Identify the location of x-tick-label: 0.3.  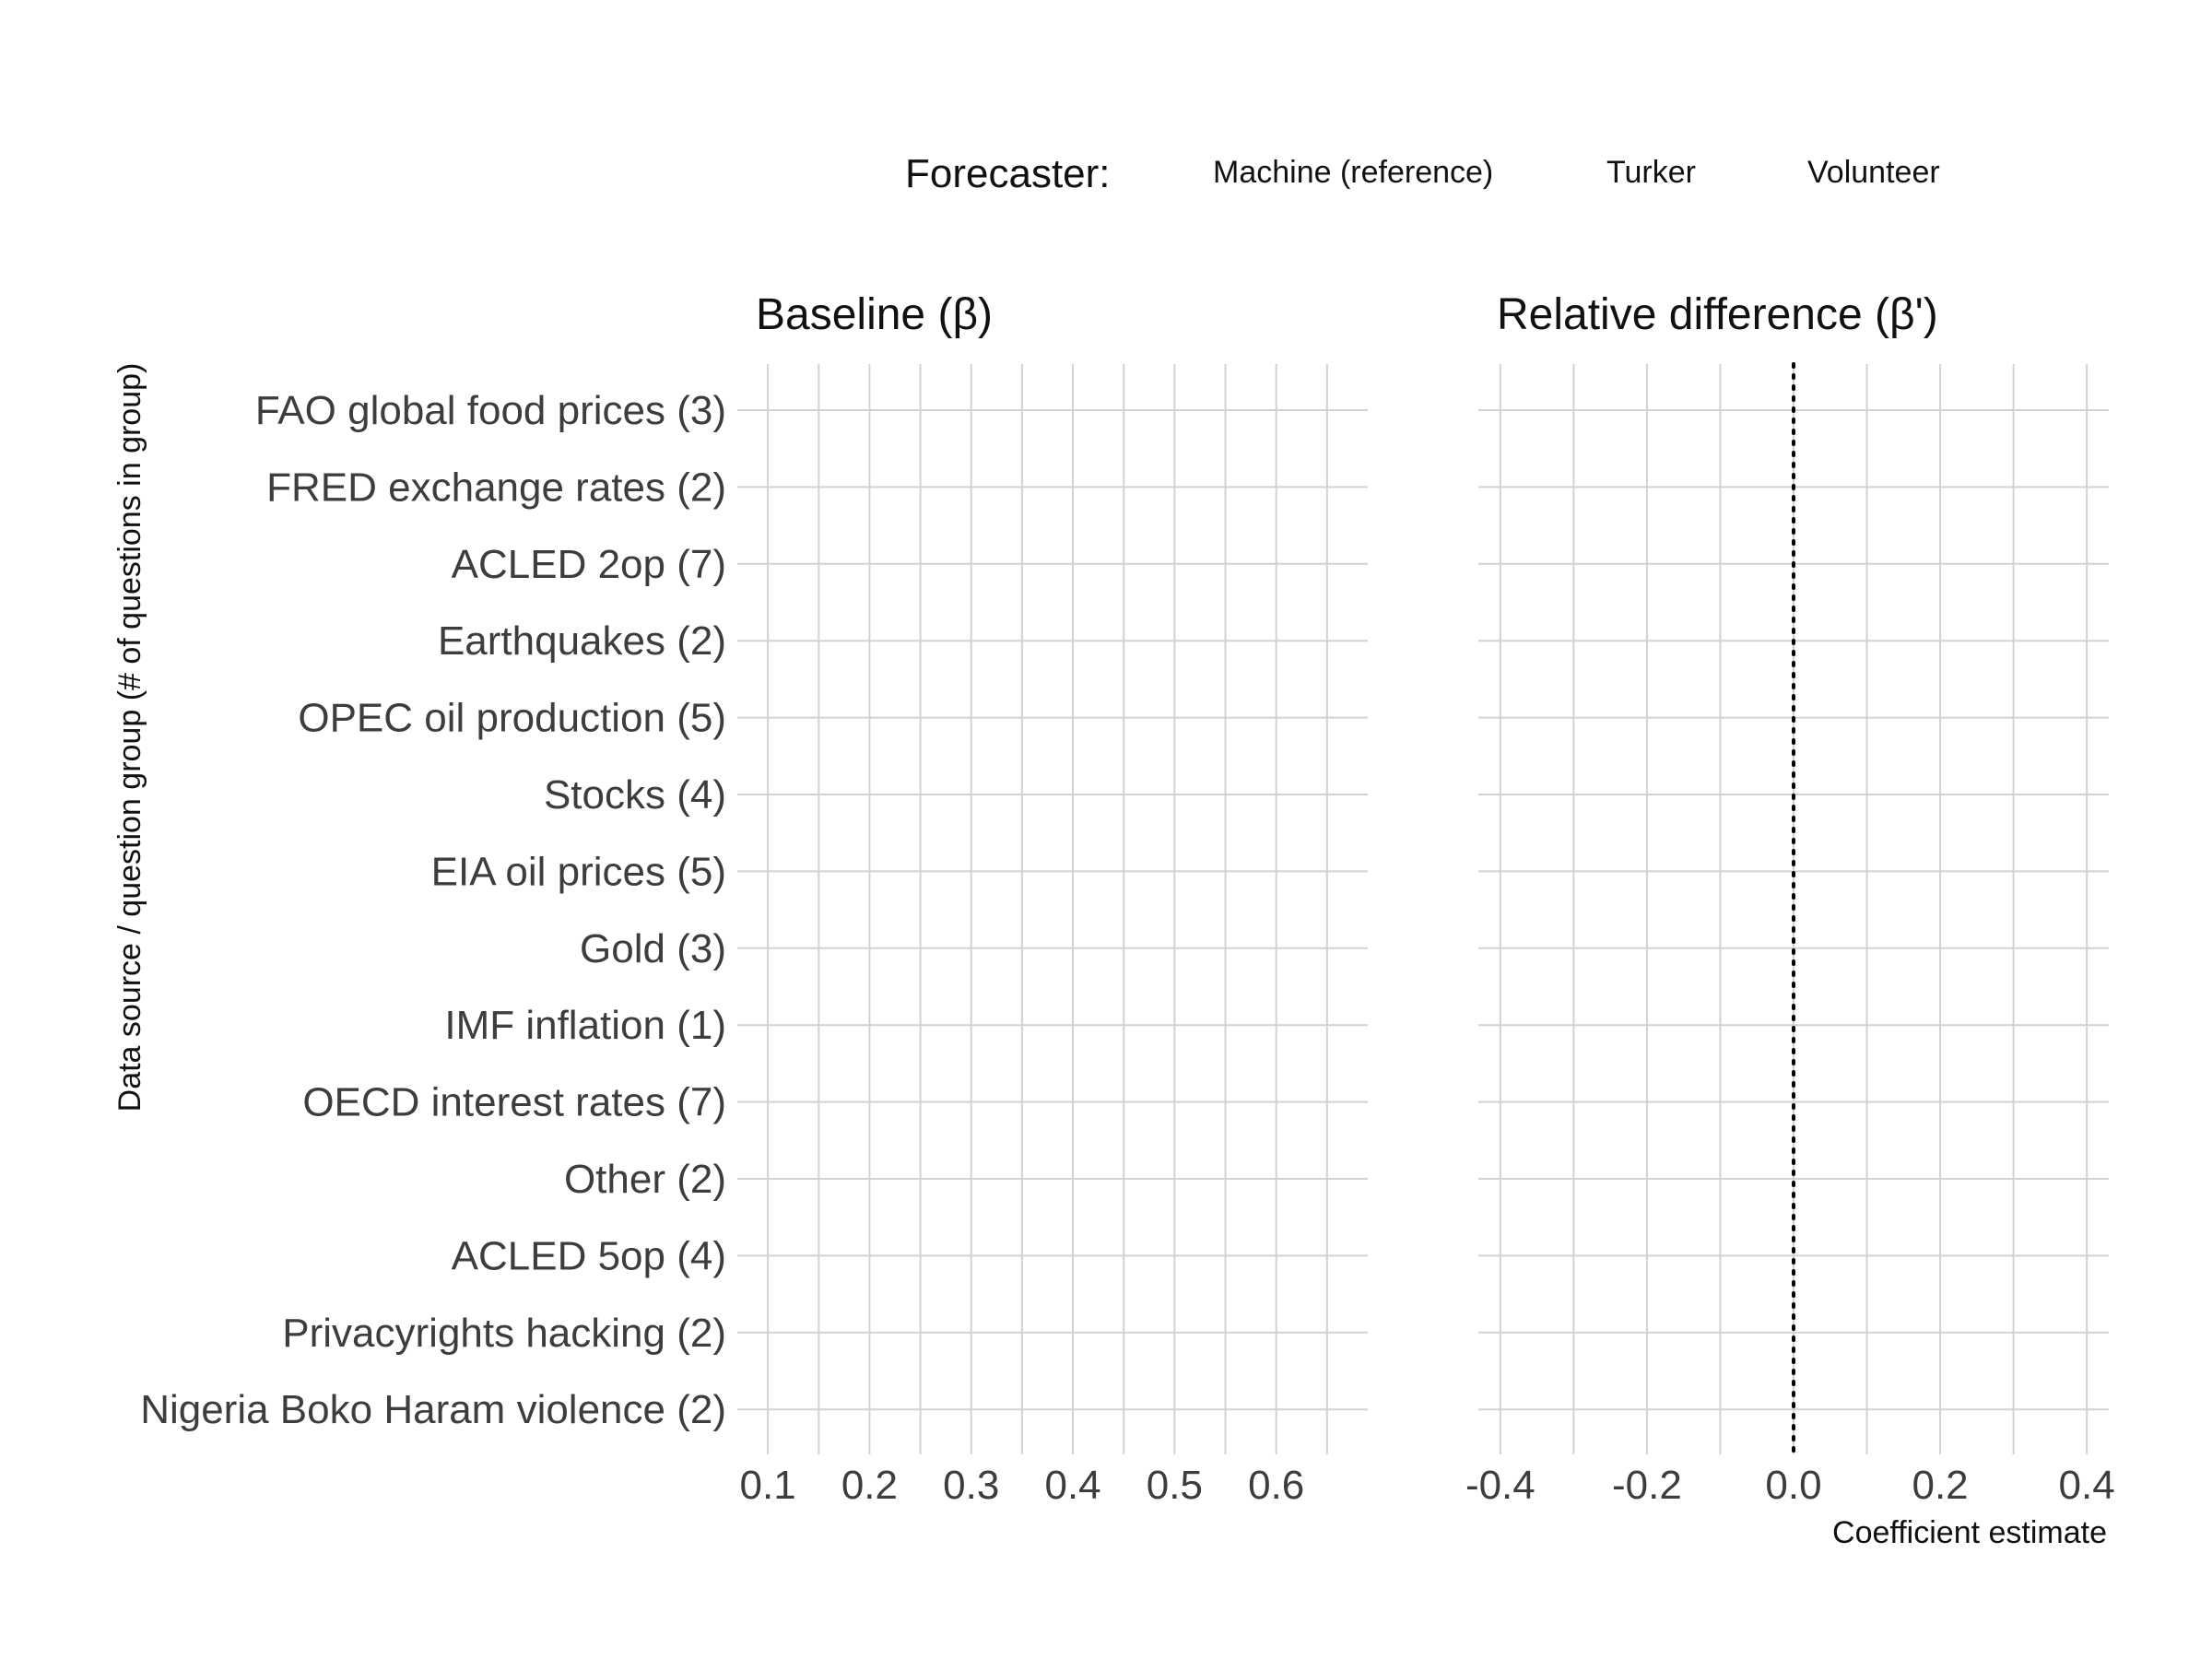
(971, 1485).